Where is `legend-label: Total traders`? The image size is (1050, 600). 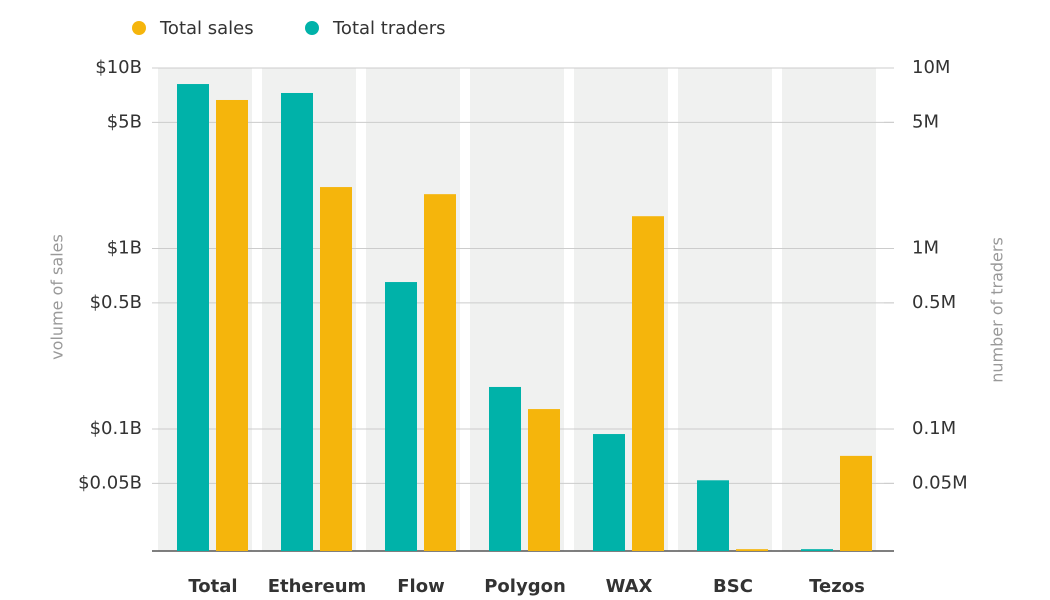
legend-label: Total traders is located at coordinates (389, 28).